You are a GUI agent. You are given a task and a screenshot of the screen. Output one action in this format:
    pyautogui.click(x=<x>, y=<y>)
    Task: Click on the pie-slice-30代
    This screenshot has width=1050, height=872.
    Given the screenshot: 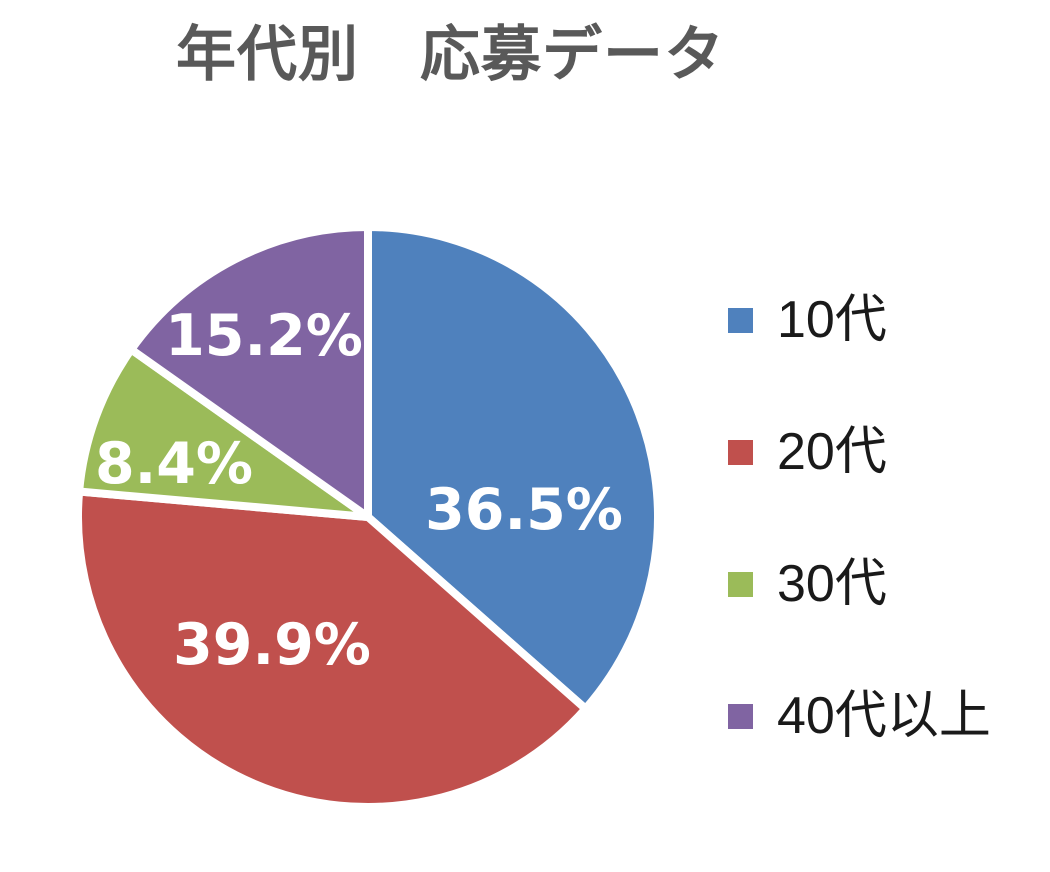 What is the action you would take?
    pyautogui.click(x=223, y=433)
    